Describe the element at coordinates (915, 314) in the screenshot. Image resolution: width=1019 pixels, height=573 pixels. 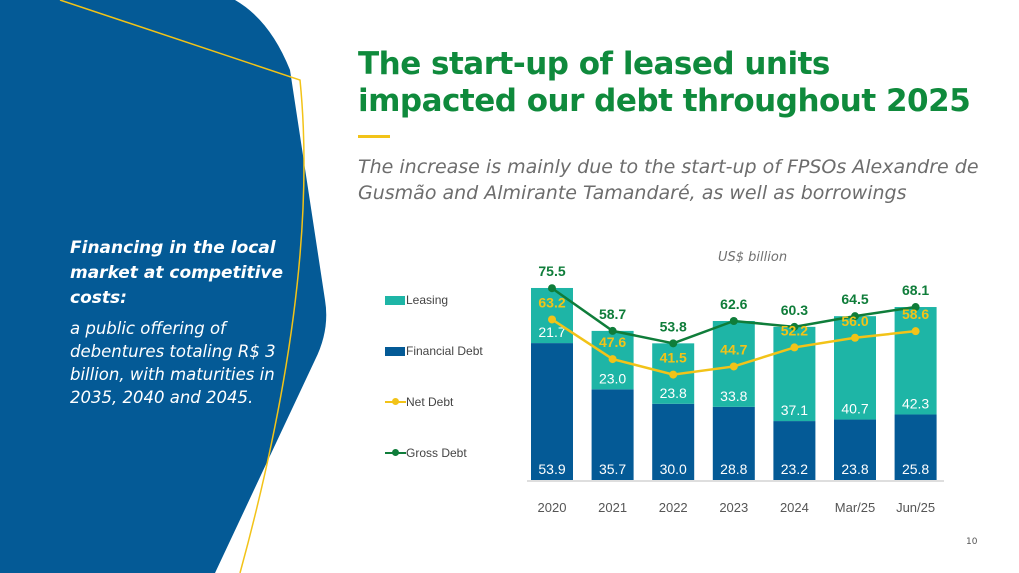
I see `label-net-debt: 58.6` at that location.